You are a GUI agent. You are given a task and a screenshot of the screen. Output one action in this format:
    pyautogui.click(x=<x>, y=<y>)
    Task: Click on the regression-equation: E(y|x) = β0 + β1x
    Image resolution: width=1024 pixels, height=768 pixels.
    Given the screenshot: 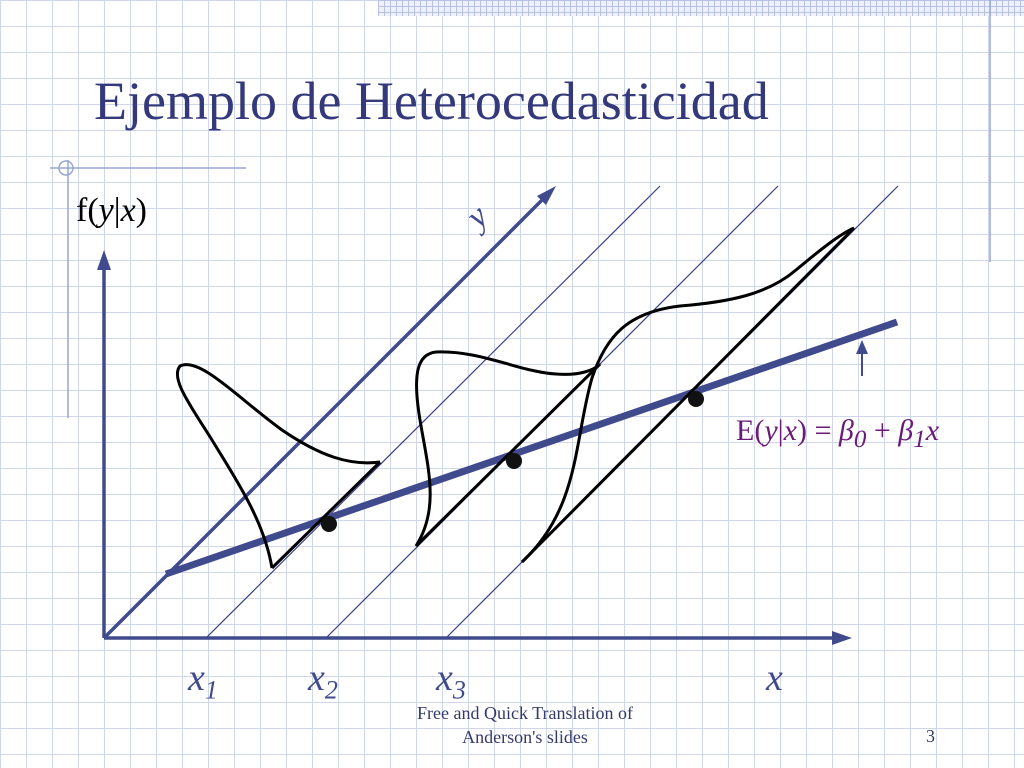 What is the action you would take?
    pyautogui.click(x=838, y=433)
    